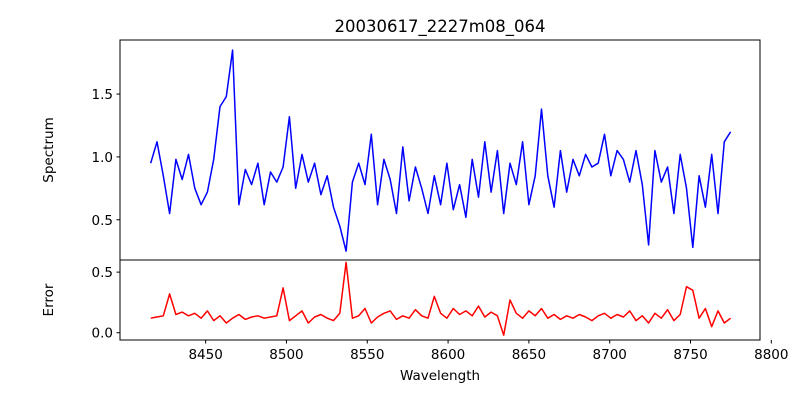 This screenshot has width=800, height=400. I want to click on xtick-label: 8650, so click(529, 355).